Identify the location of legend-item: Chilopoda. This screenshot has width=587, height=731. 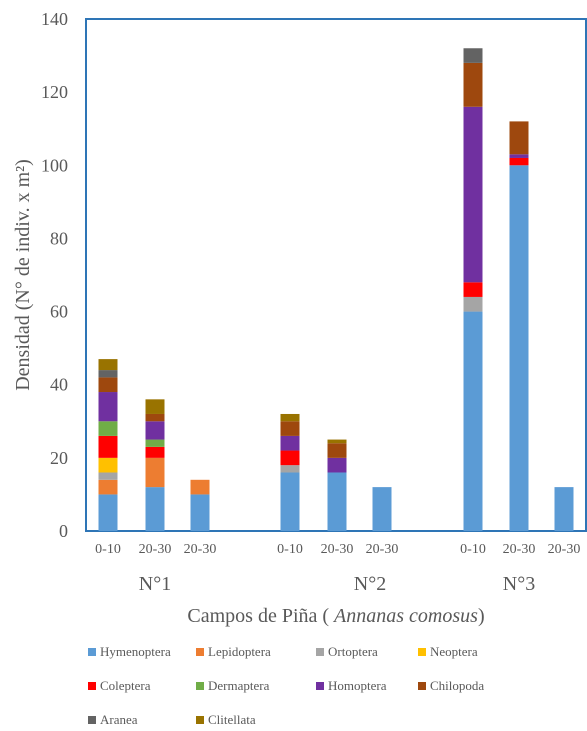
(451, 686).